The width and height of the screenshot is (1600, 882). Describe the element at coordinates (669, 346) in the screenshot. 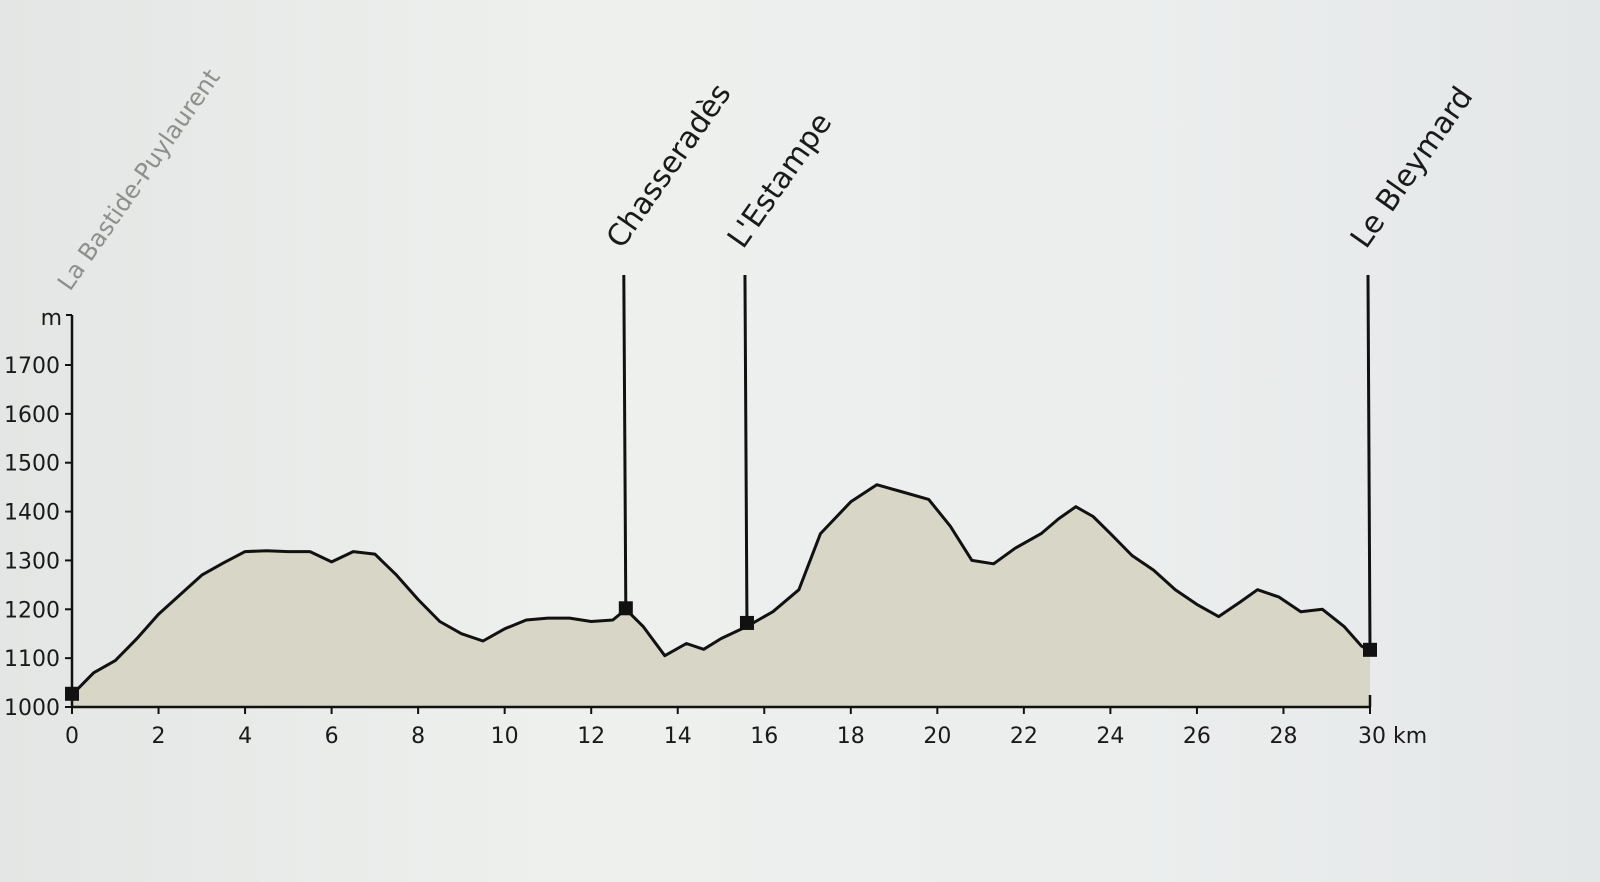

I see `waypoint: Chasseradès` at that location.